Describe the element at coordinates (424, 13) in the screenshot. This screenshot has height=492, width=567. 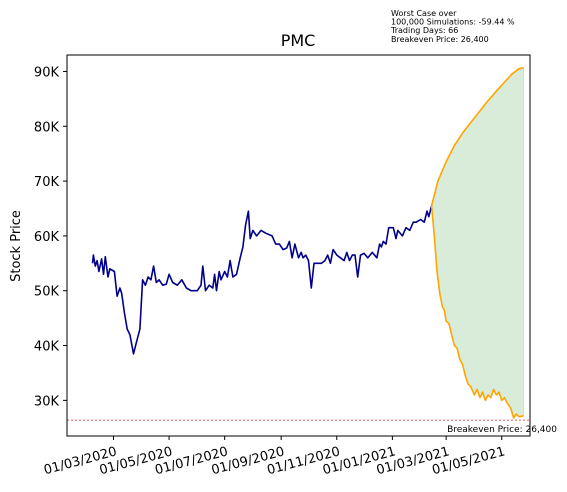
I see `annotation-line: Worst Case over` at that location.